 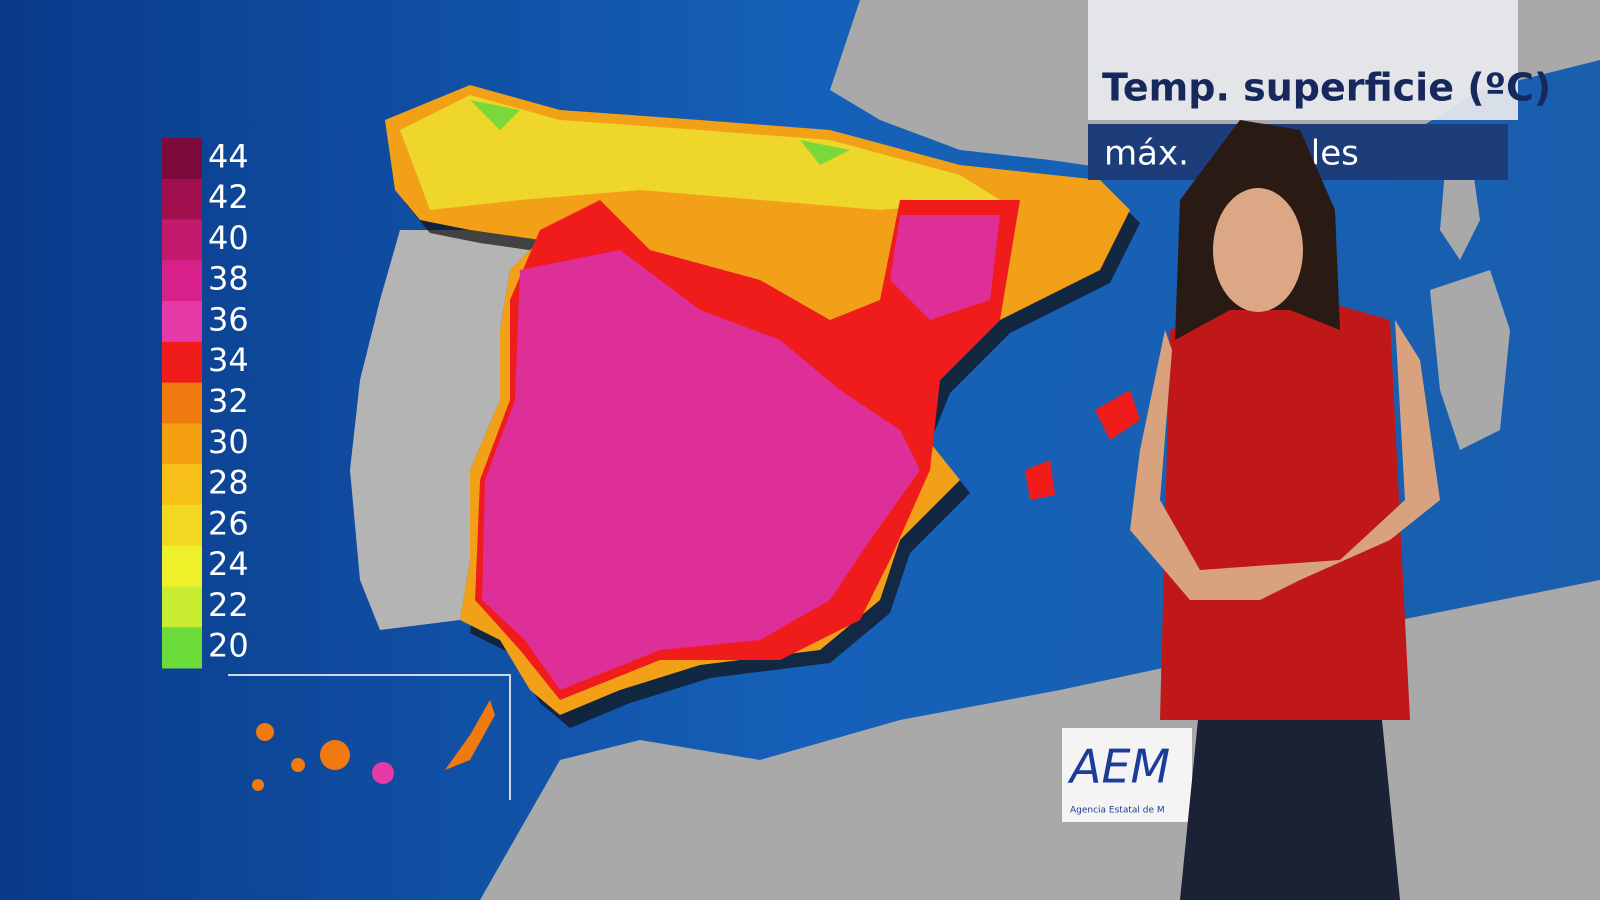 What do you see at coordinates (228, 401) in the screenshot?
I see `legend-label: 32` at bounding box center [228, 401].